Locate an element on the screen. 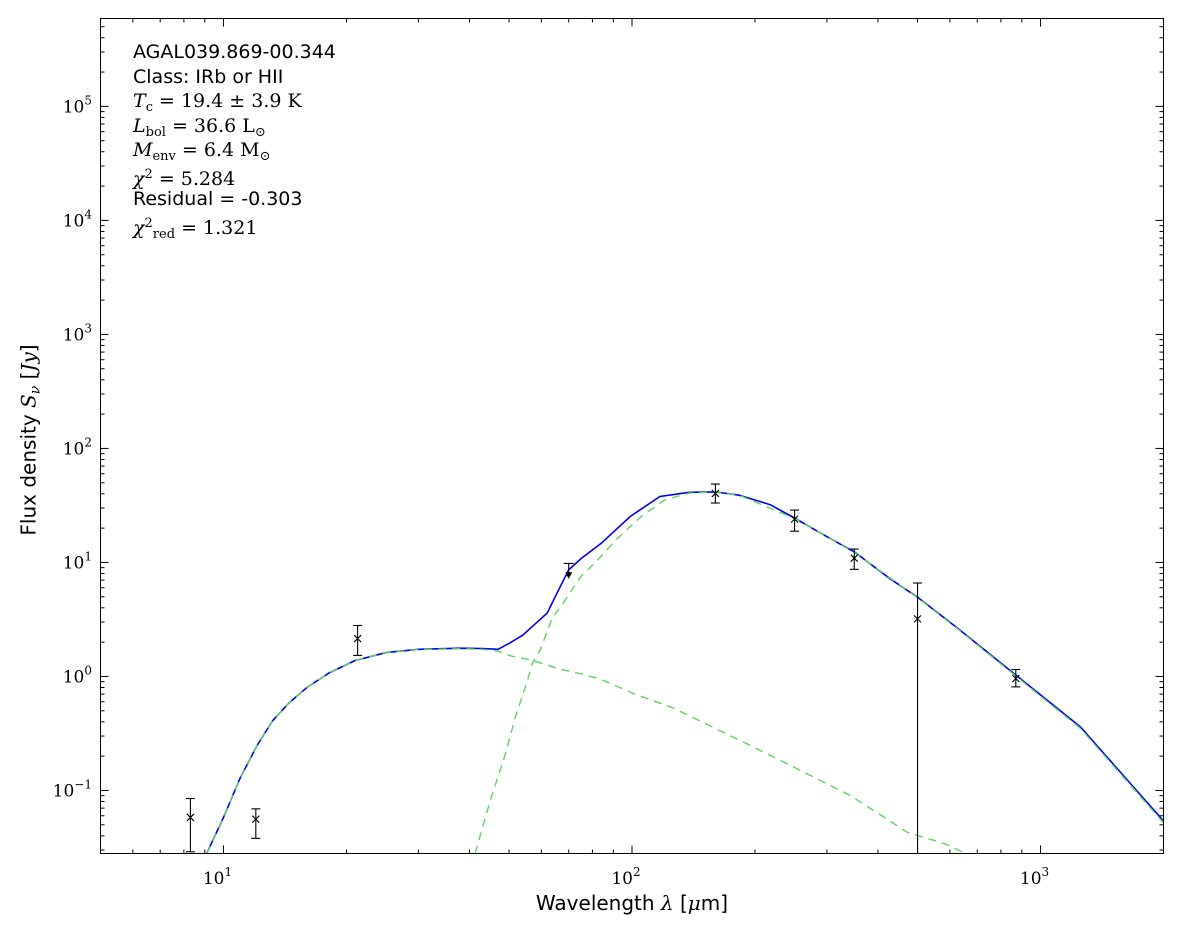 The height and width of the screenshot is (933, 1200). data-point-70um is located at coordinates (568, 570).